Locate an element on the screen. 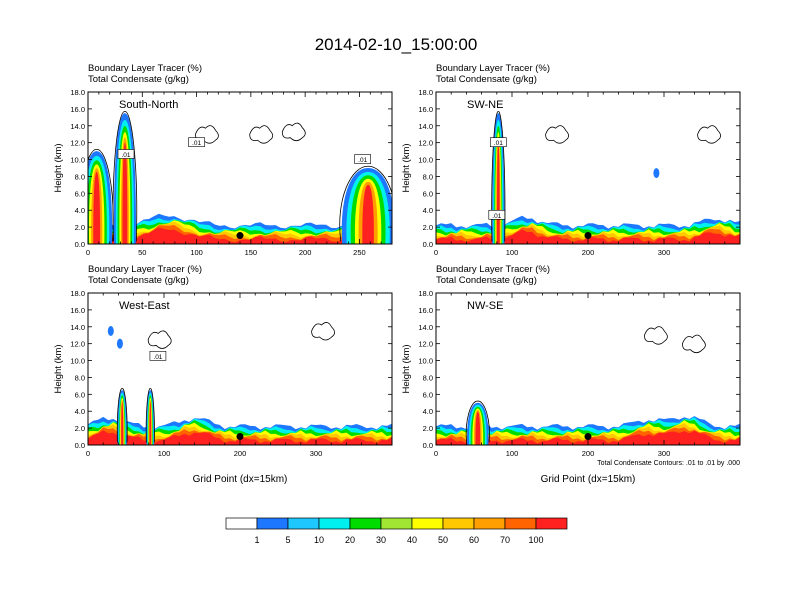 This screenshot has width=792, height=612. colorbar-label: 30 is located at coordinates (381, 540).